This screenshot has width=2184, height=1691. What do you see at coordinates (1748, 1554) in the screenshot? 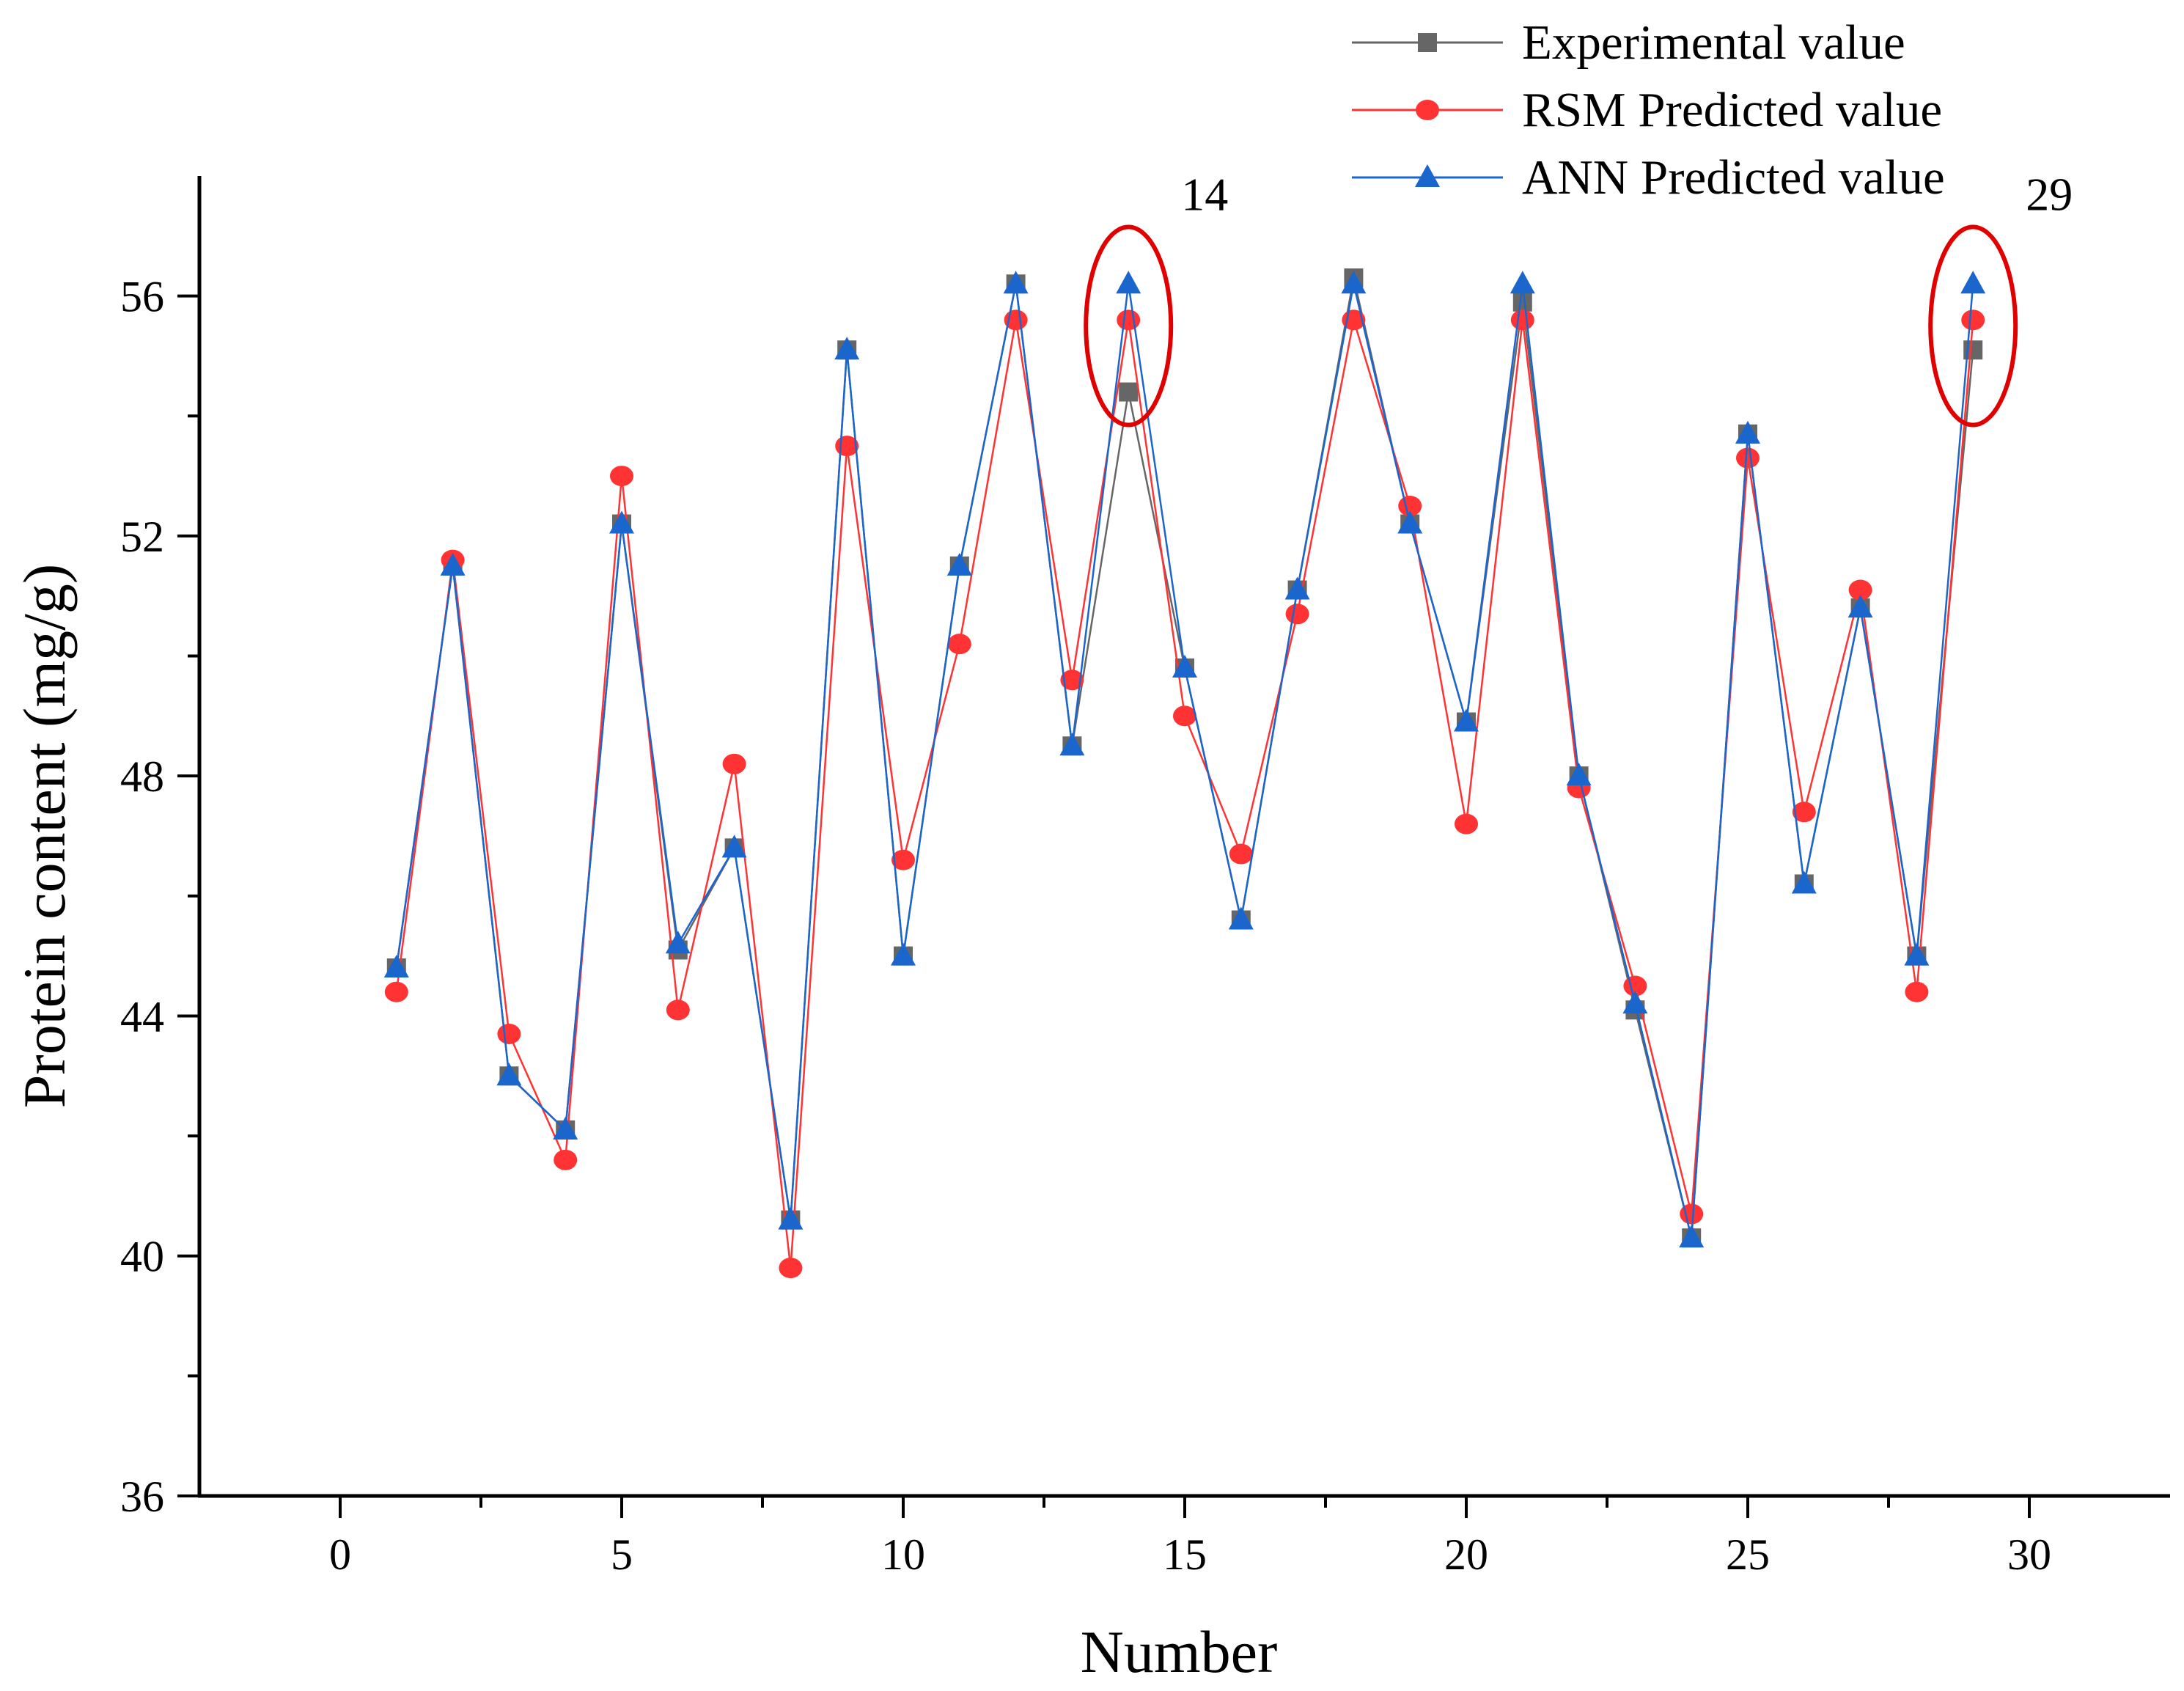
I see `x-tick-label: 25` at bounding box center [1748, 1554].